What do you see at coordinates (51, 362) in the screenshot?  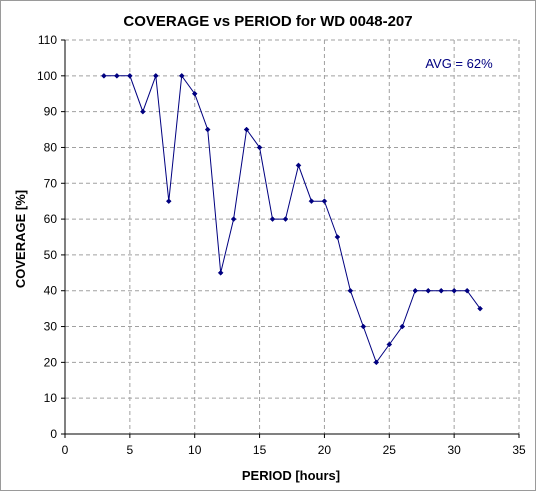 I see `y-tick-label: 20` at bounding box center [51, 362].